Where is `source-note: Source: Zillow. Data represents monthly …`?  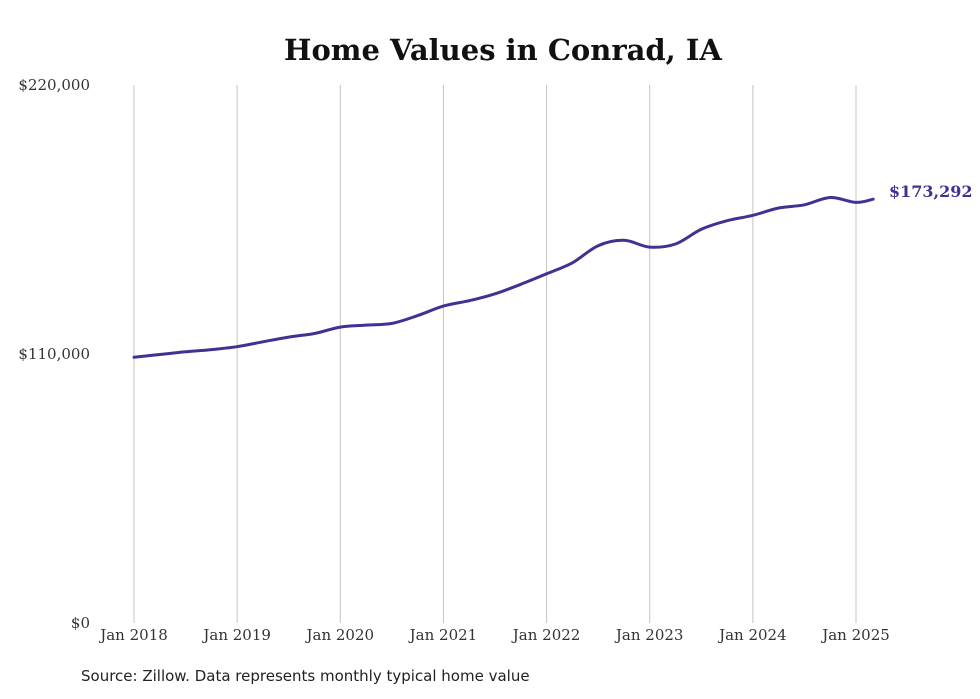
source-note: Source: Zillow. Data represents monthly … is located at coordinates (305, 676).